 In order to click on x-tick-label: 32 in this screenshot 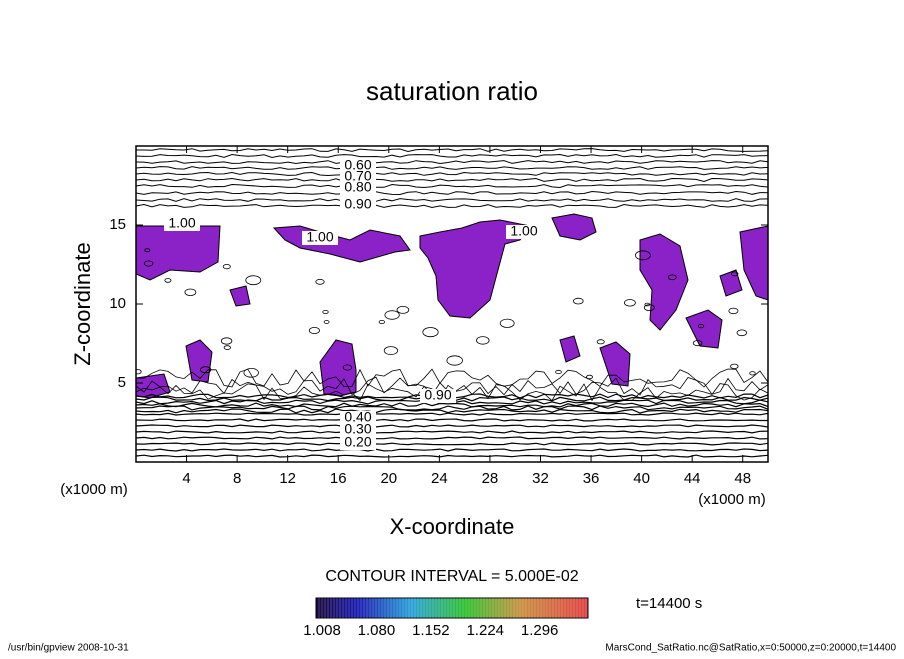, I will do `click(540, 478)`.